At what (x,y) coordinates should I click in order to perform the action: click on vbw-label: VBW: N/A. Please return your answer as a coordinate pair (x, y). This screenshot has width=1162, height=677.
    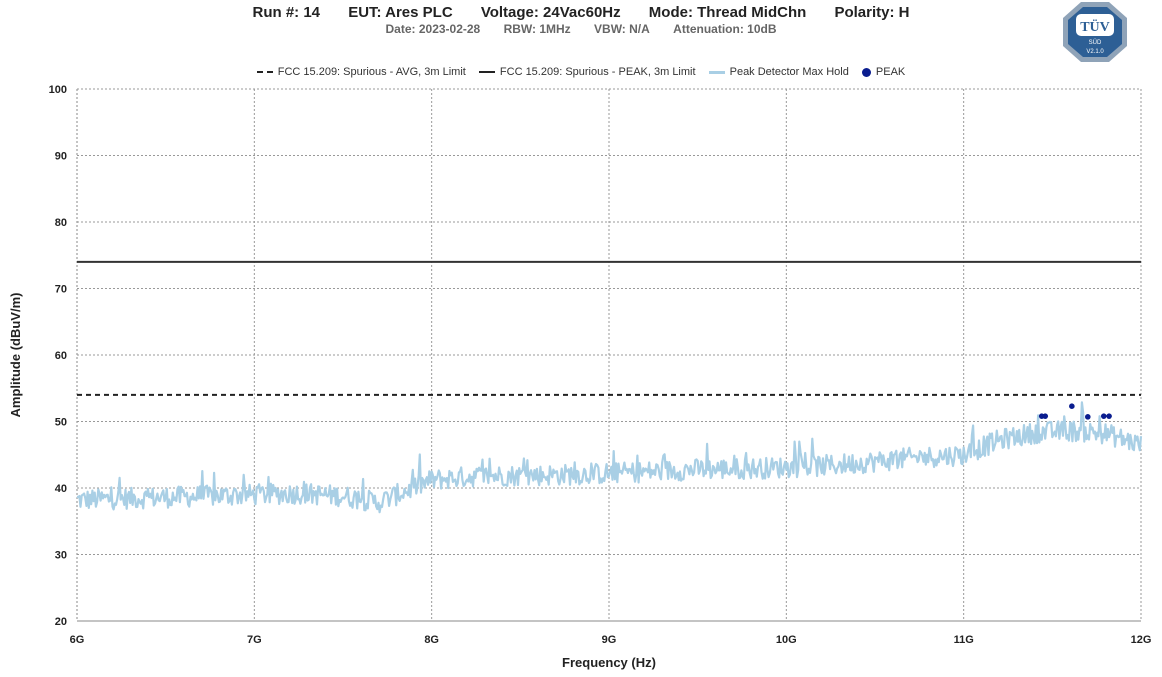
    Looking at the image, I should click on (622, 29).